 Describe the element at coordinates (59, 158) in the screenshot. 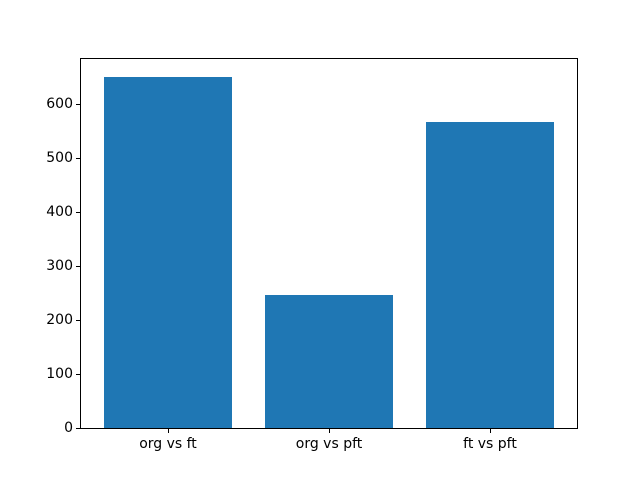

I see `y-tick-label: 500` at that location.